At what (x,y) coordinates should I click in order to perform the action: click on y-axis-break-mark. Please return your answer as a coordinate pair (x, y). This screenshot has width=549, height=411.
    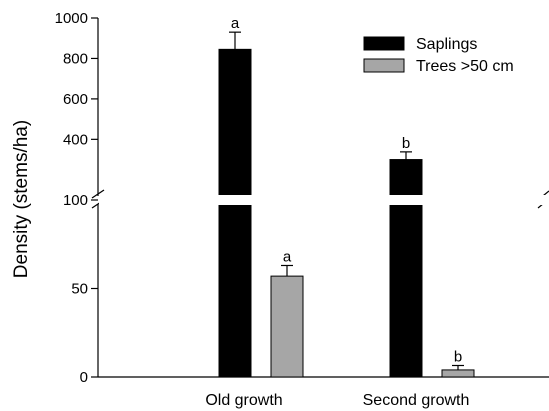
    Looking at the image, I should click on (98, 194).